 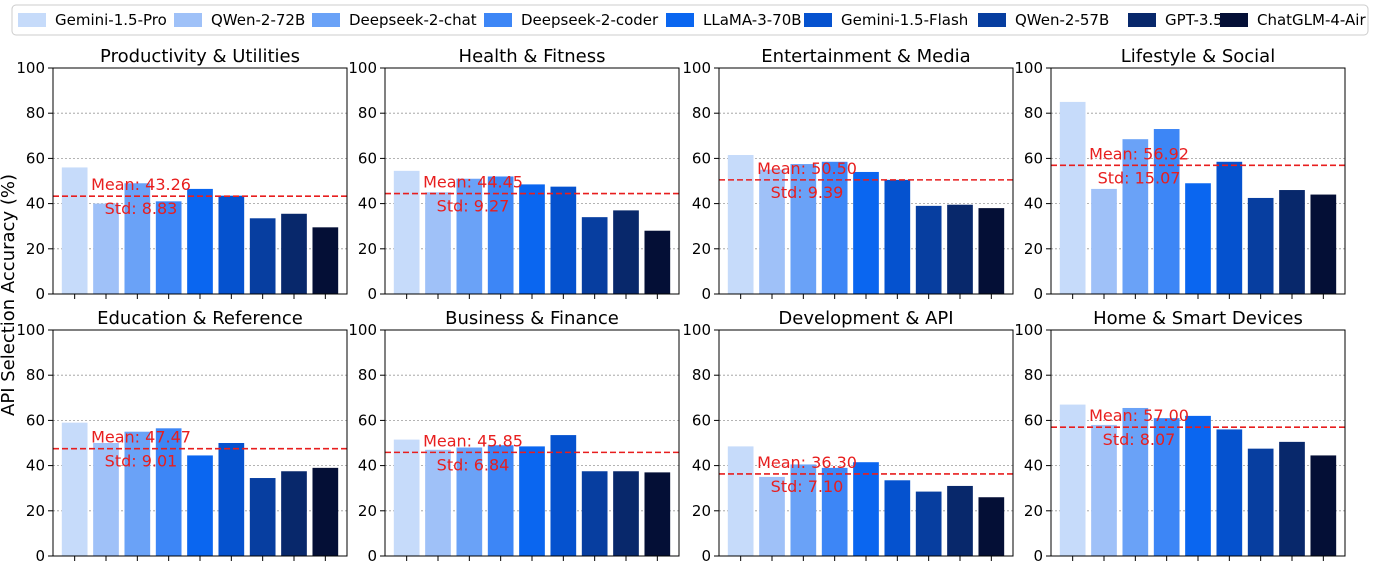 I want to click on mean-annotation: Mean: 47.47, so click(x=141, y=437).